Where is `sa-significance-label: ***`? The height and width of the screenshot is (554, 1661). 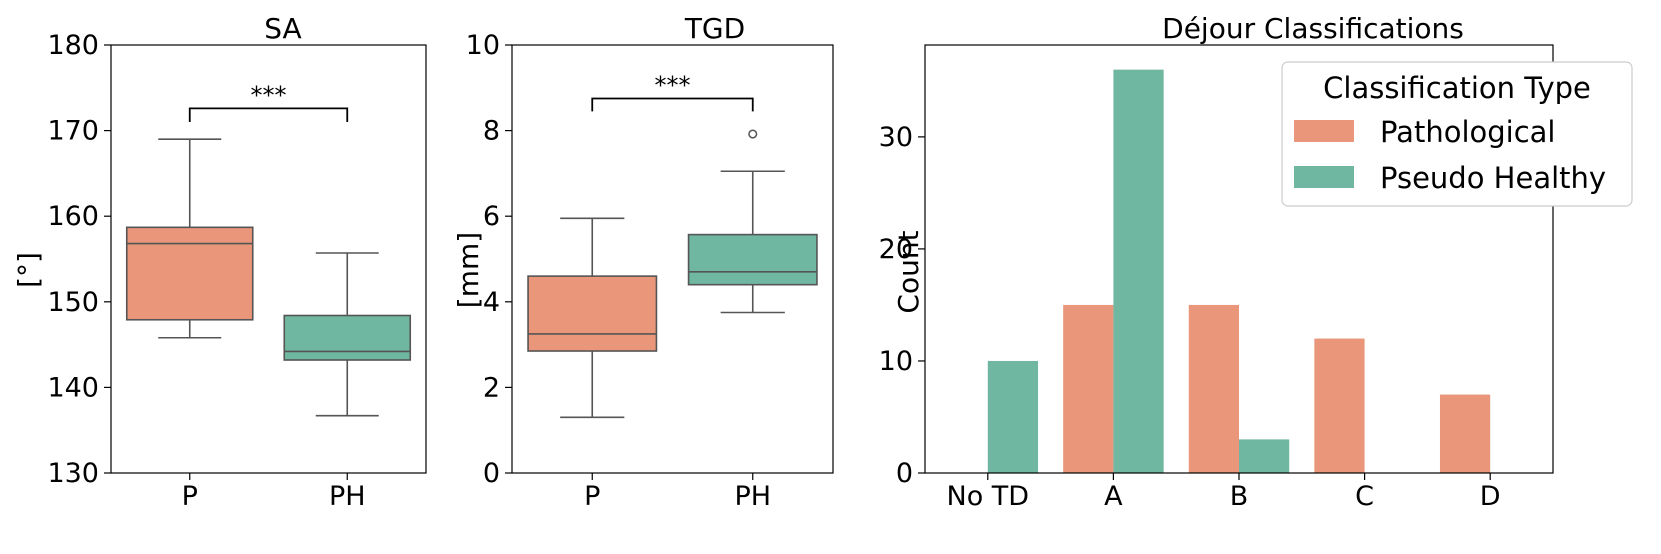 sa-significance-label: *** is located at coordinates (269, 95).